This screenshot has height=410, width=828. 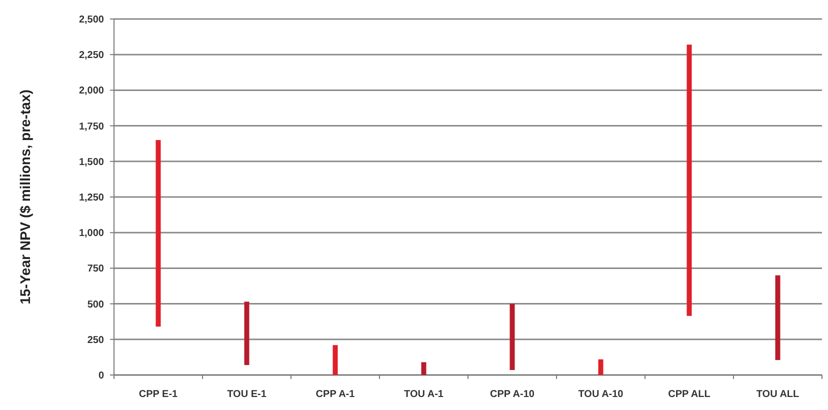 What do you see at coordinates (91, 234) in the screenshot?
I see `y-tick-label: 1,000` at bounding box center [91, 234].